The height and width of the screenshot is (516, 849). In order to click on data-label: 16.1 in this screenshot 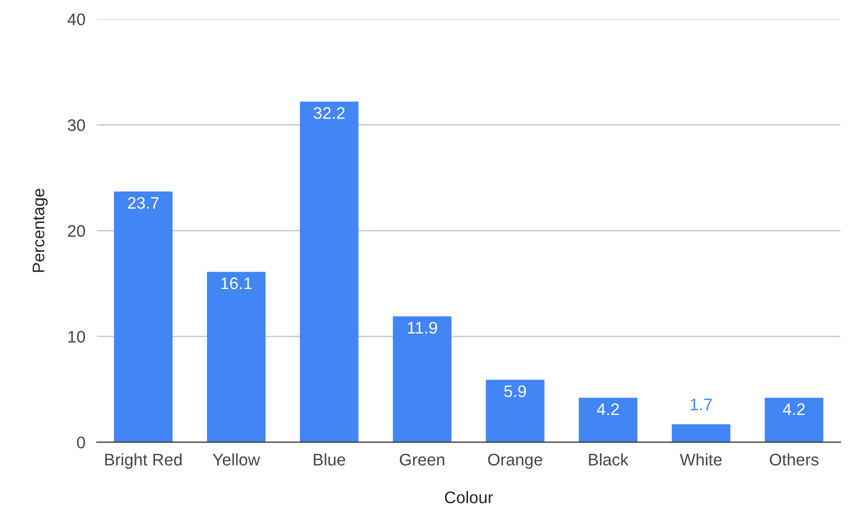, I will do `click(236, 283)`.